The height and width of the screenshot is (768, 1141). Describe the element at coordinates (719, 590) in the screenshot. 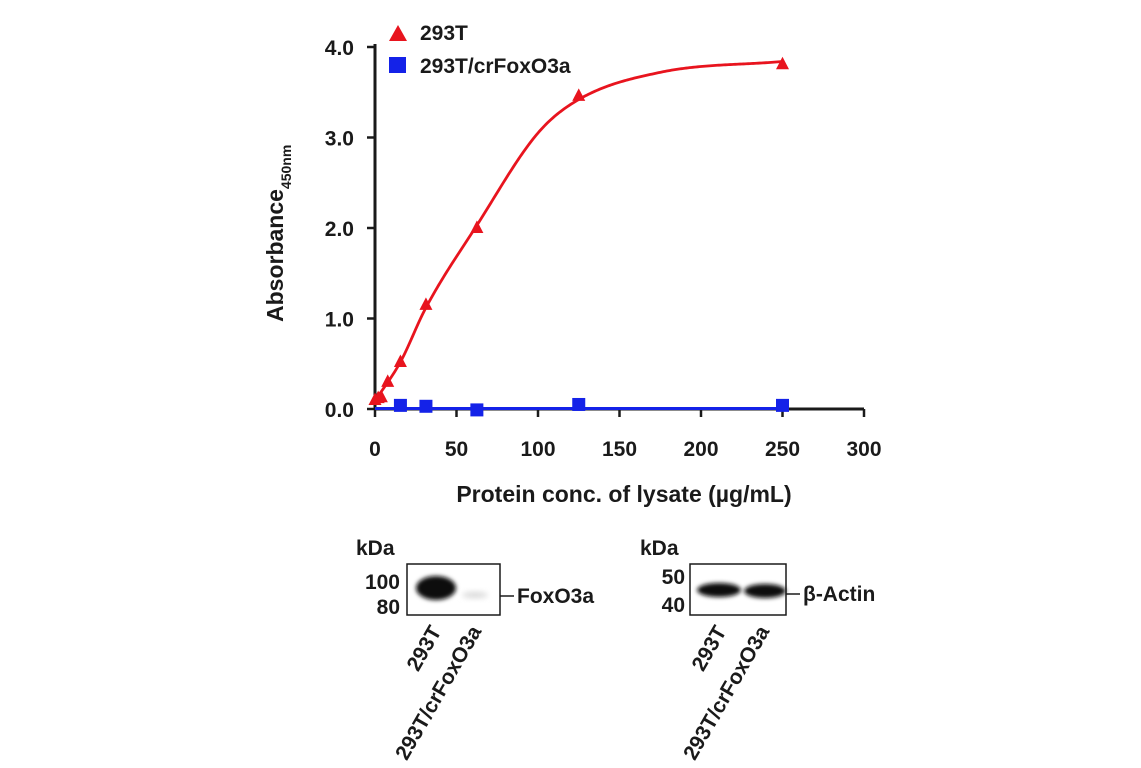

I see `blot2-band-lane1` at that location.